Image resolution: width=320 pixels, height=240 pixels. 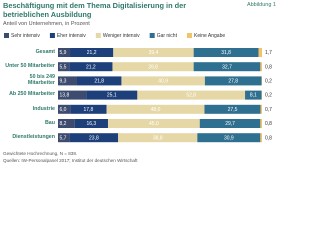 What do you see at coordinates (41, 80) in the screenshot?
I see `category-label: 50 bis 249 Mitarbeiter` at bounding box center [41, 80].